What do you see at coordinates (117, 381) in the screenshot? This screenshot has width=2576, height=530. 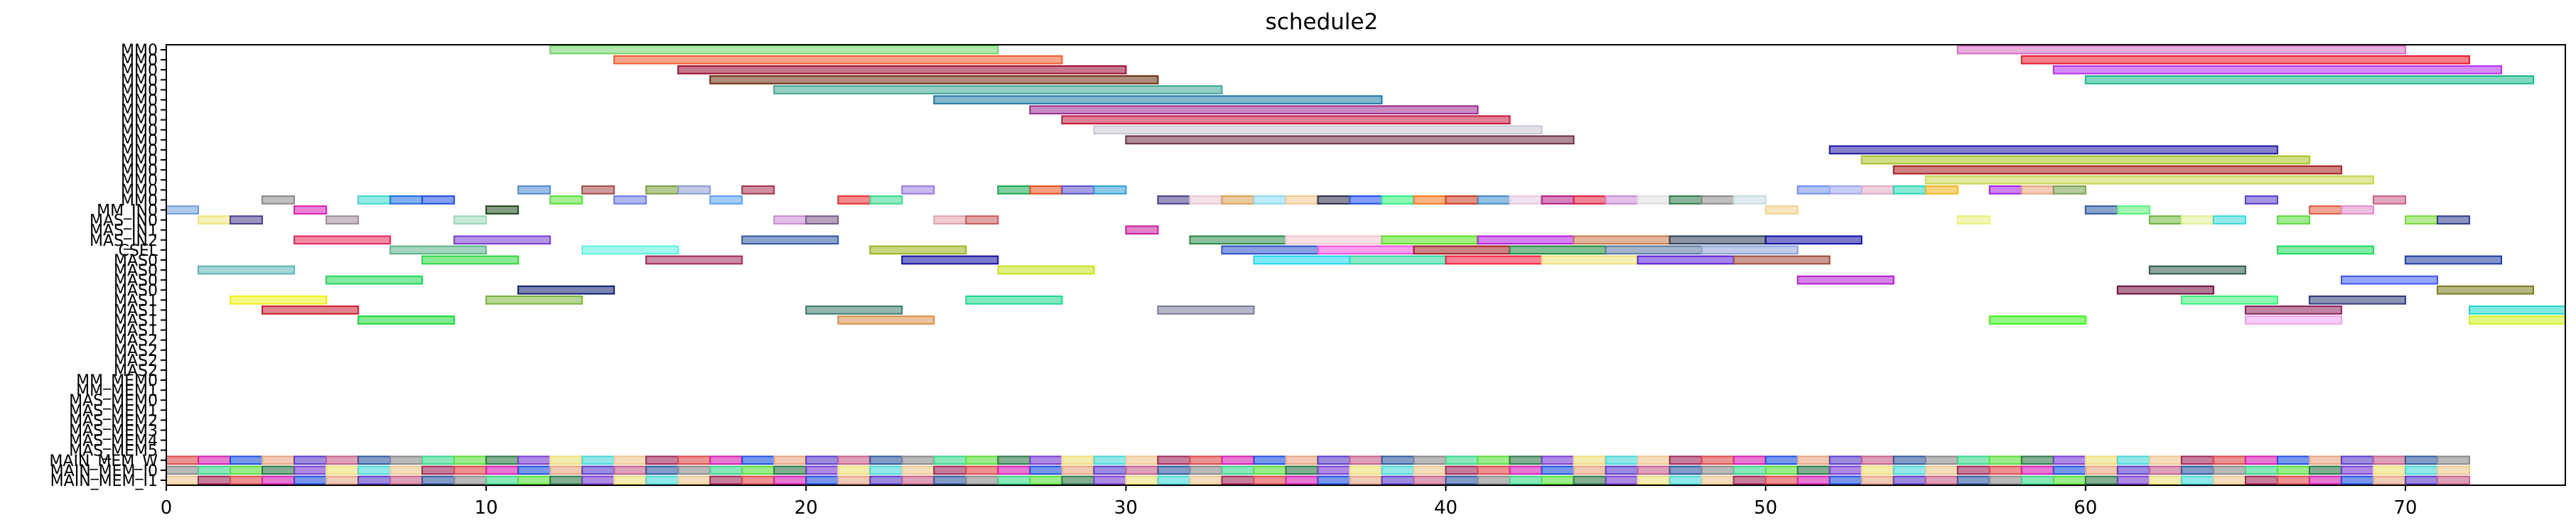 I see `y-tick-label: MM_MEM0` at bounding box center [117, 381].